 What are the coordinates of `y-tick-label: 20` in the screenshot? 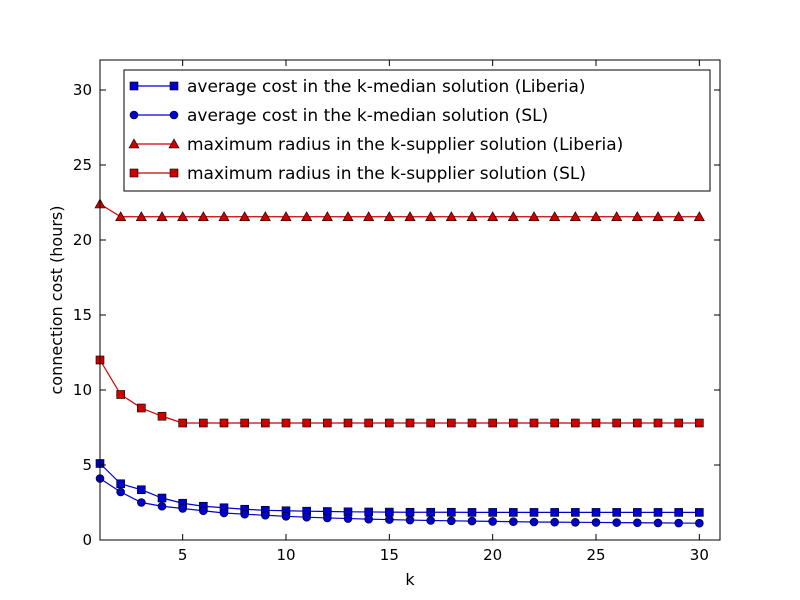 It's located at (82, 240).